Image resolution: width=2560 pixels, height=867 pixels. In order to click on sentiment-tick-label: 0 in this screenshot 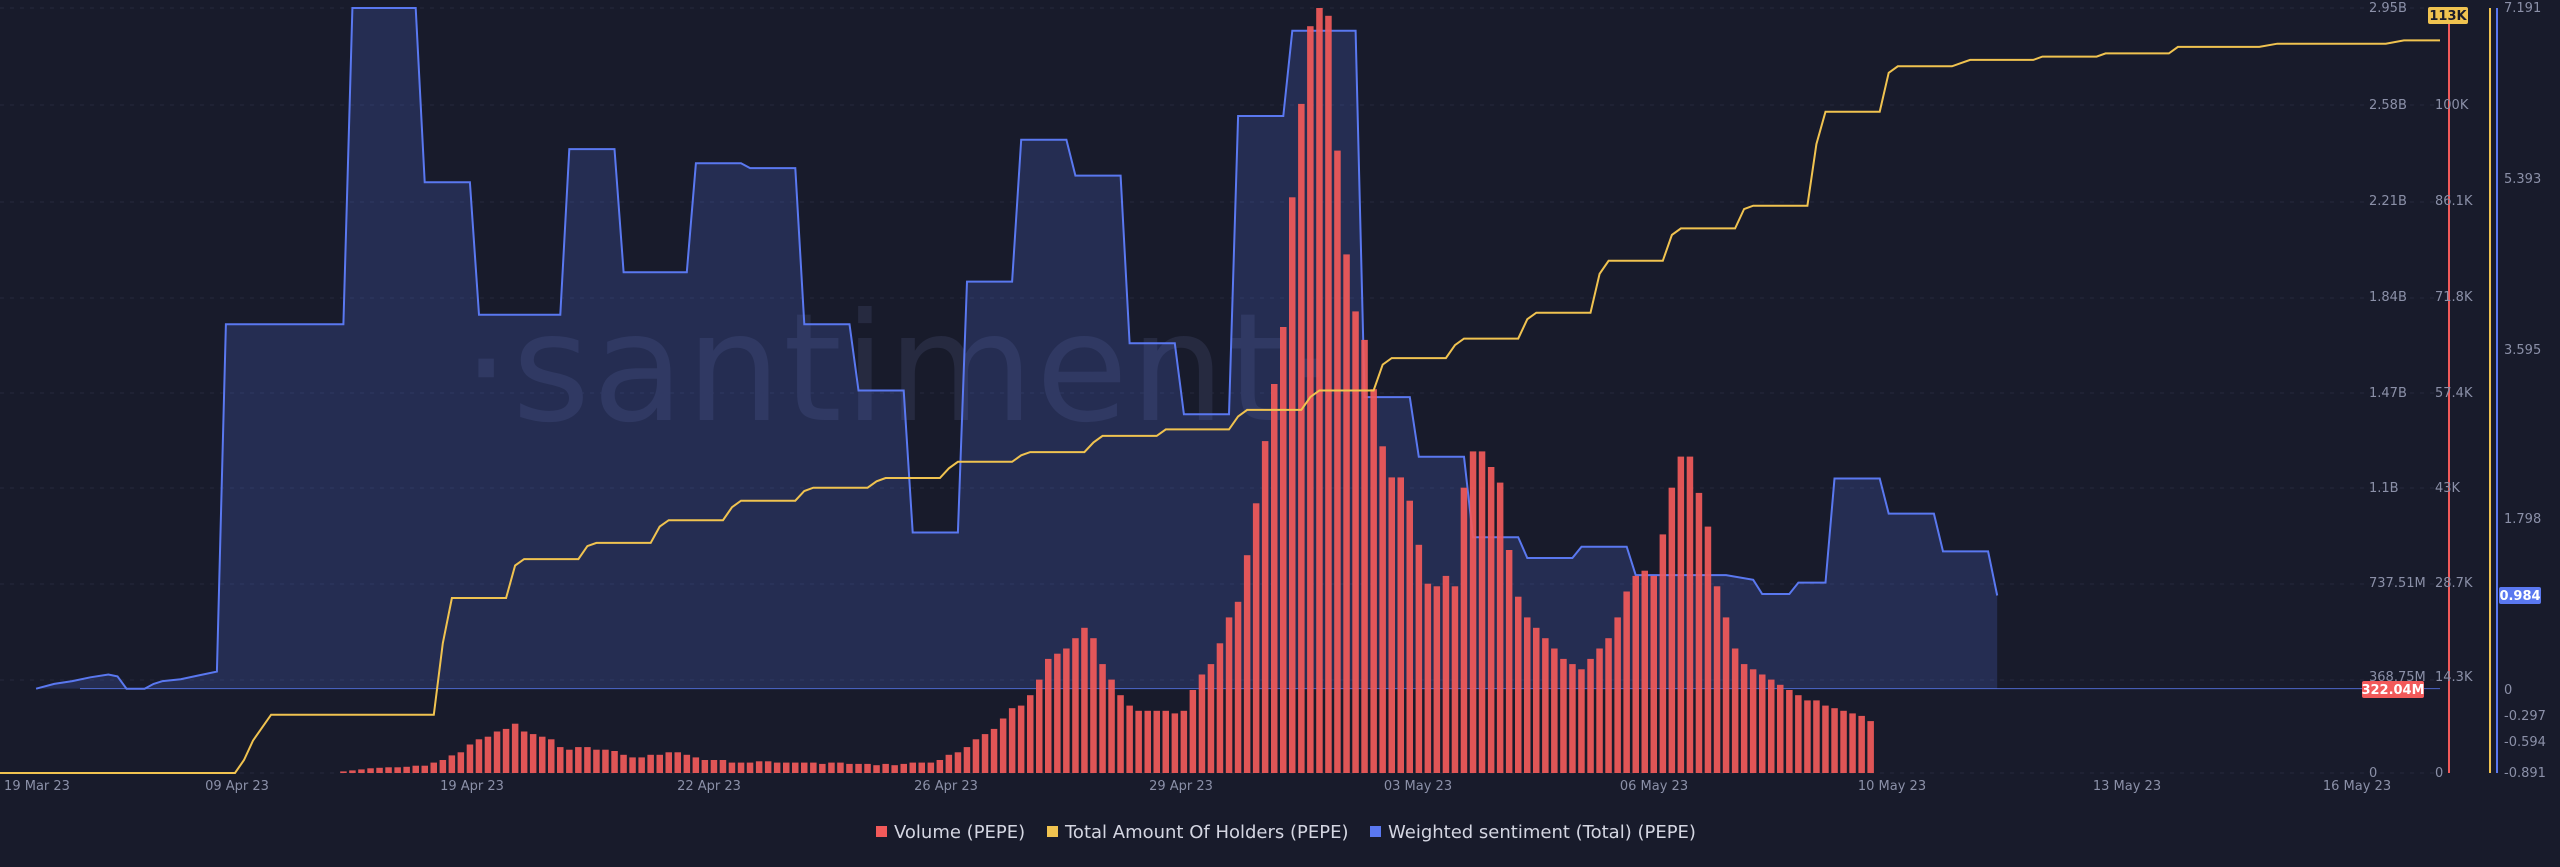, I will do `click(2508, 690)`.